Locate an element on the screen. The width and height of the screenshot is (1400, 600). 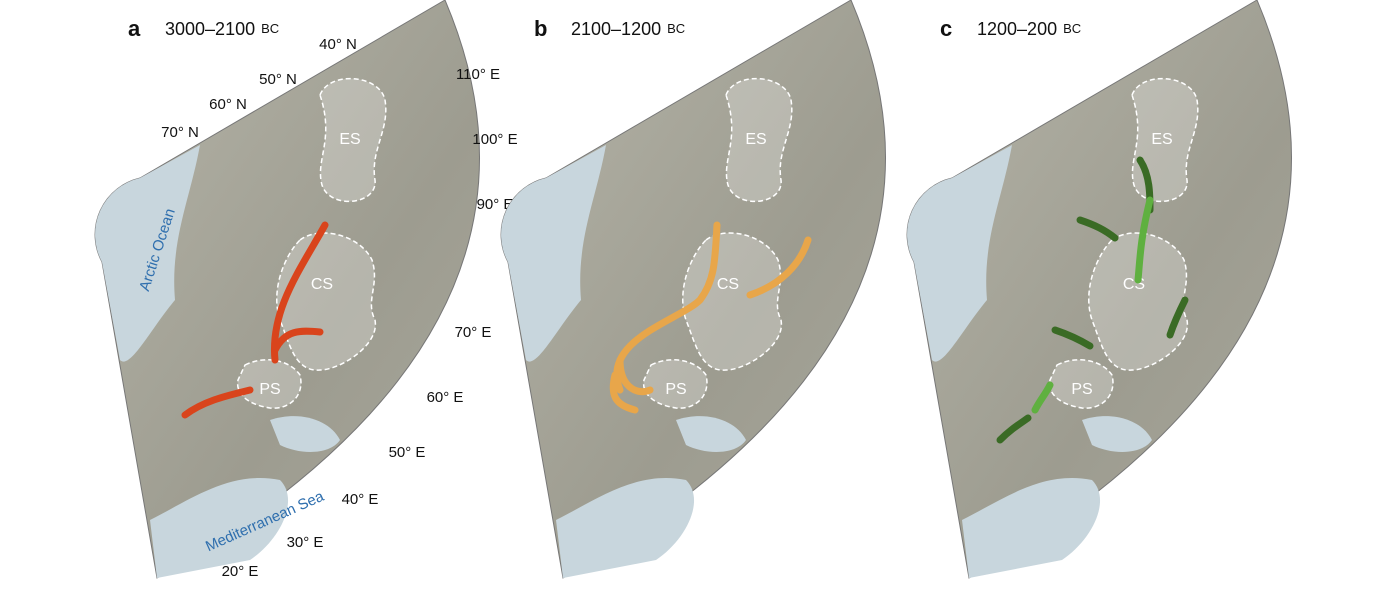
longitude-label: 70° E is located at coordinates (473, 332).